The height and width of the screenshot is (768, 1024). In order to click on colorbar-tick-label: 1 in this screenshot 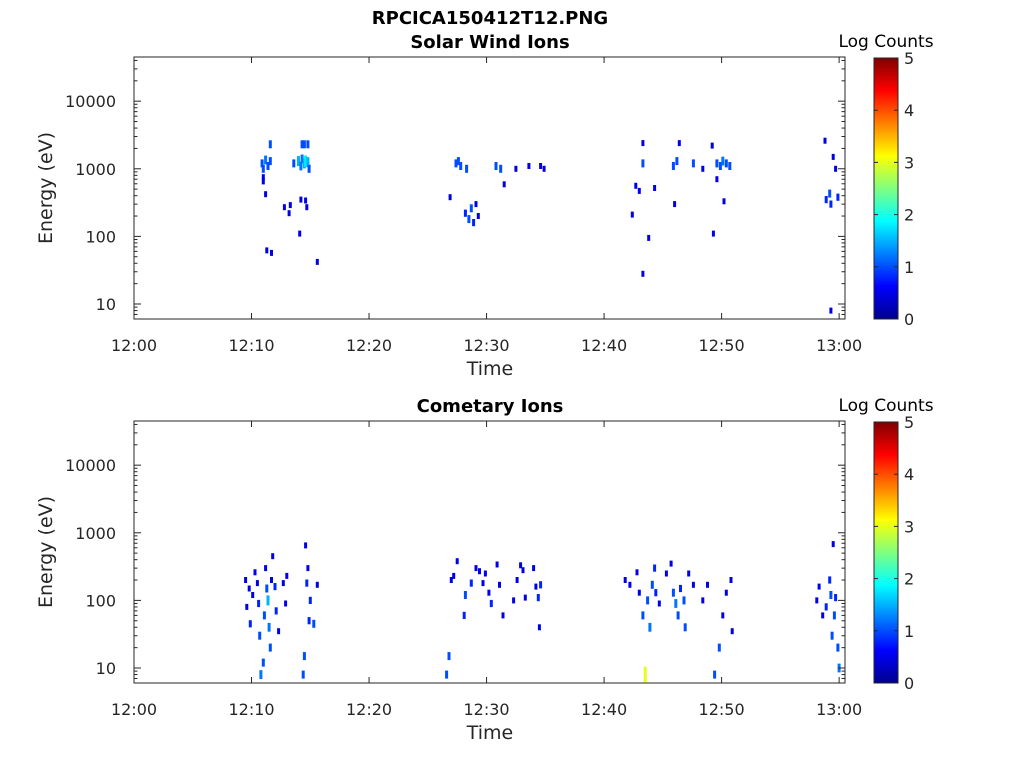, I will do `click(909, 267)`.